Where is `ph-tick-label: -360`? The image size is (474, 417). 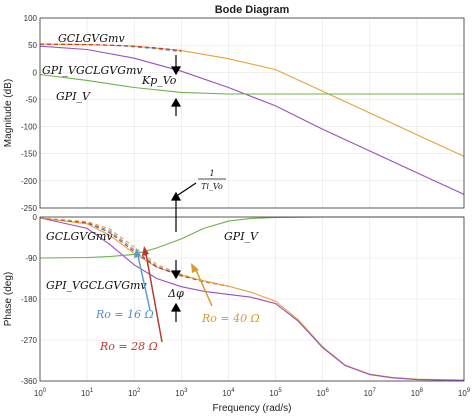 ph-tick-label: -360 is located at coordinates (29, 381).